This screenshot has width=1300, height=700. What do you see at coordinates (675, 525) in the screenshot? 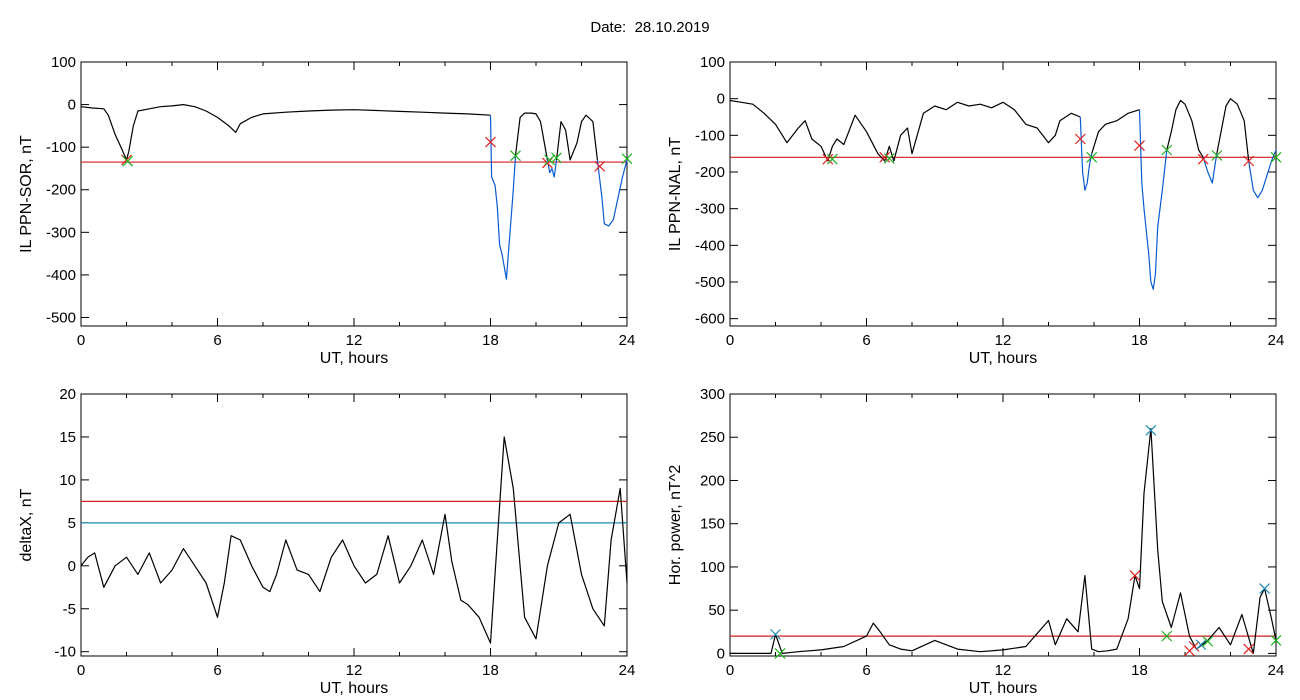
I see `y-axis-label: Hor. power, nT^2` at bounding box center [675, 525].